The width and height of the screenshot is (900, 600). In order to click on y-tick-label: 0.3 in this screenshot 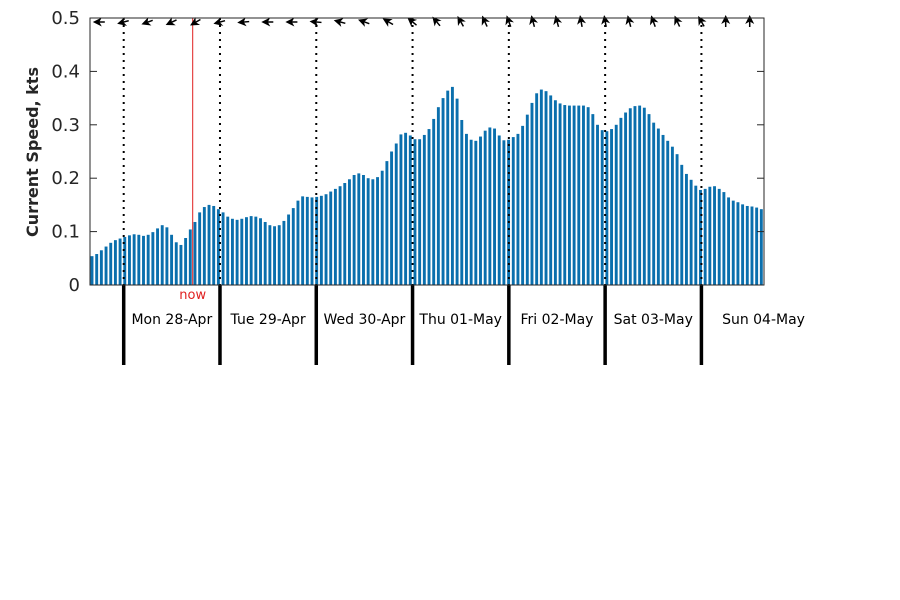, I will do `click(65, 125)`.